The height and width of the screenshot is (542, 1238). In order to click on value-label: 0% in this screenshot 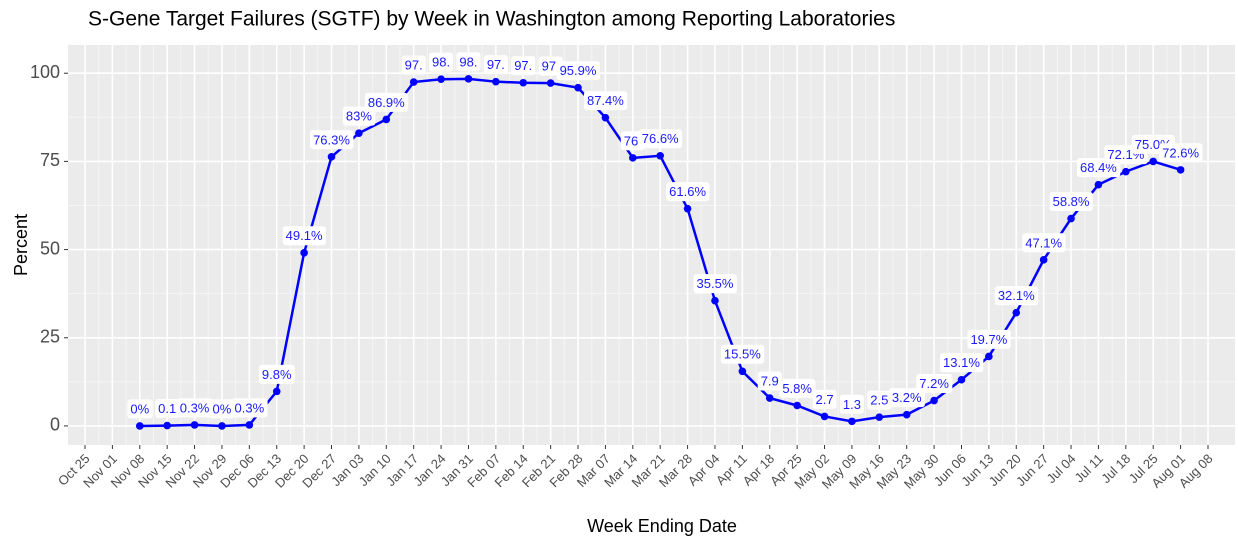, I will do `click(222, 409)`.